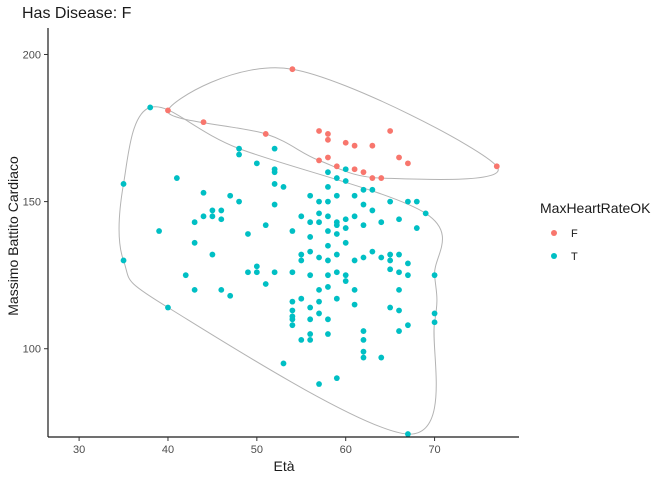  I want to click on legend-label-T: T, so click(574, 257).